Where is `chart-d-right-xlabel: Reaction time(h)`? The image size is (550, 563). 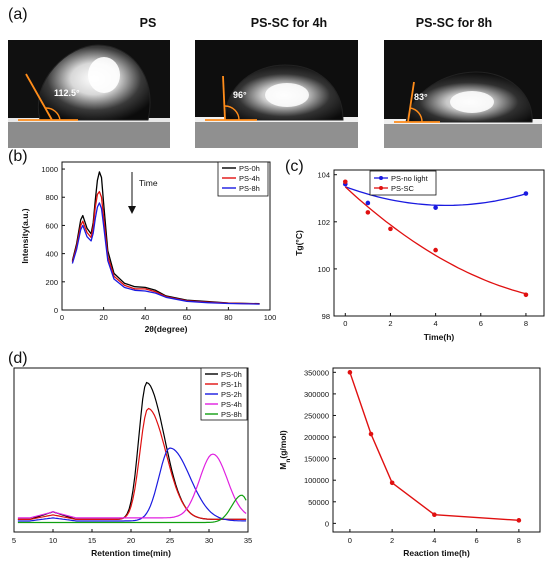 chart-d-right-xlabel: Reaction time(h) is located at coordinates (436, 553).